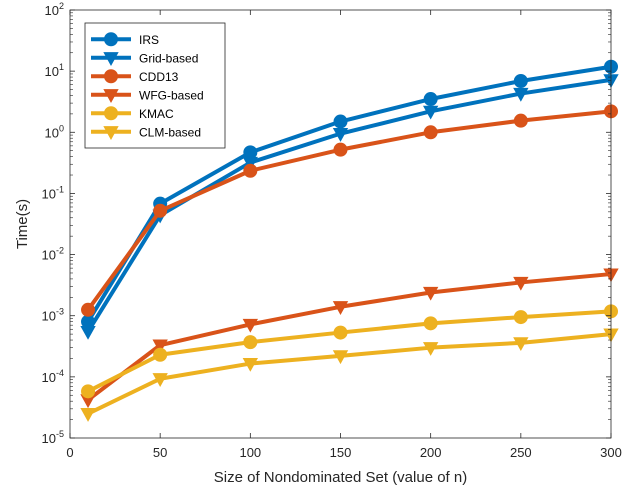 The image size is (625, 488). What do you see at coordinates (135, 76) in the screenshot?
I see `legend-item-cdd13: CDD13` at bounding box center [135, 76].